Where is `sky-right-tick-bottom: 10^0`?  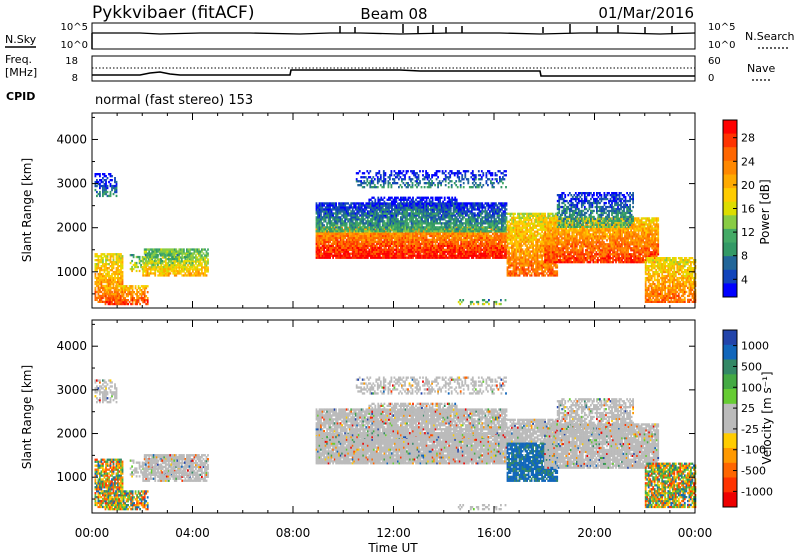
sky-right-tick-bottom: 10^0 is located at coordinates (721, 45).